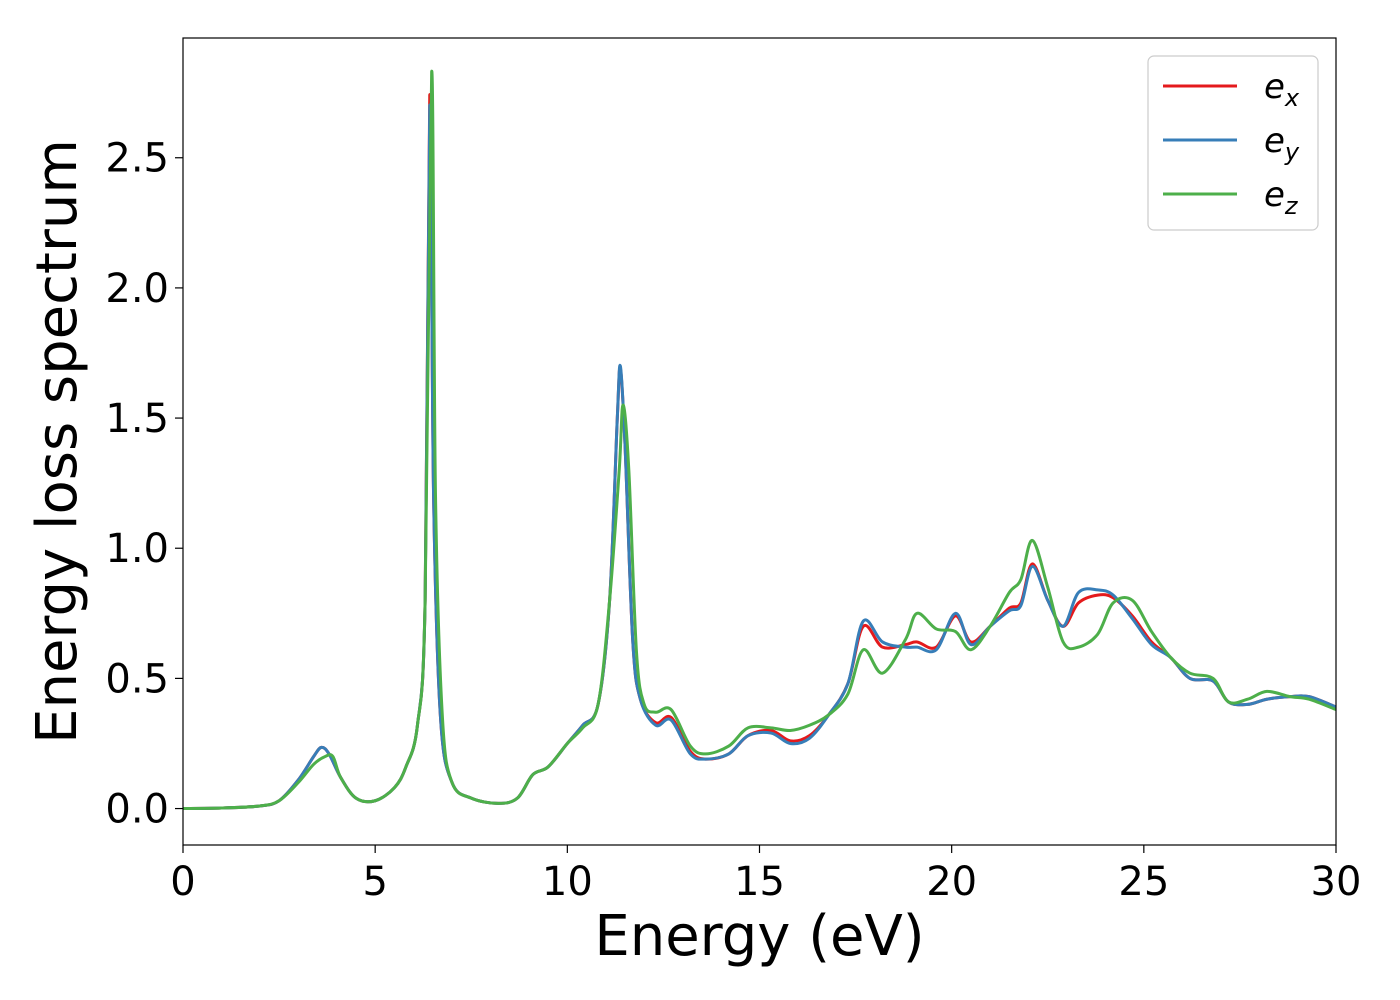  I want to click on y-tick-label: 0.0, so click(137, 810).